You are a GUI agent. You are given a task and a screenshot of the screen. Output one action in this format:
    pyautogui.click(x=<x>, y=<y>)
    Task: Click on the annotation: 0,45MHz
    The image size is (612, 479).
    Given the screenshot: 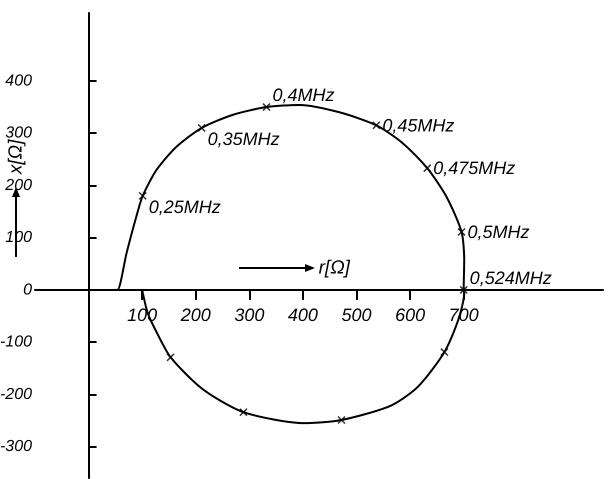 What is the action you would take?
    pyautogui.click(x=418, y=125)
    